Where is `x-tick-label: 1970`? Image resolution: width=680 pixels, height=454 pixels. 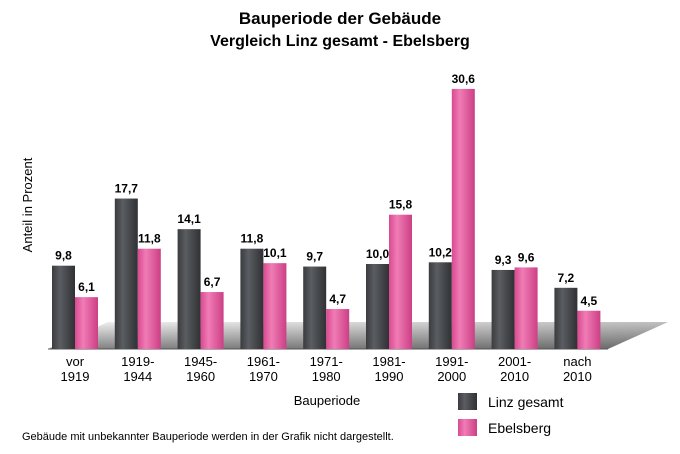 x-tick-label: 1970 is located at coordinates (263, 376).